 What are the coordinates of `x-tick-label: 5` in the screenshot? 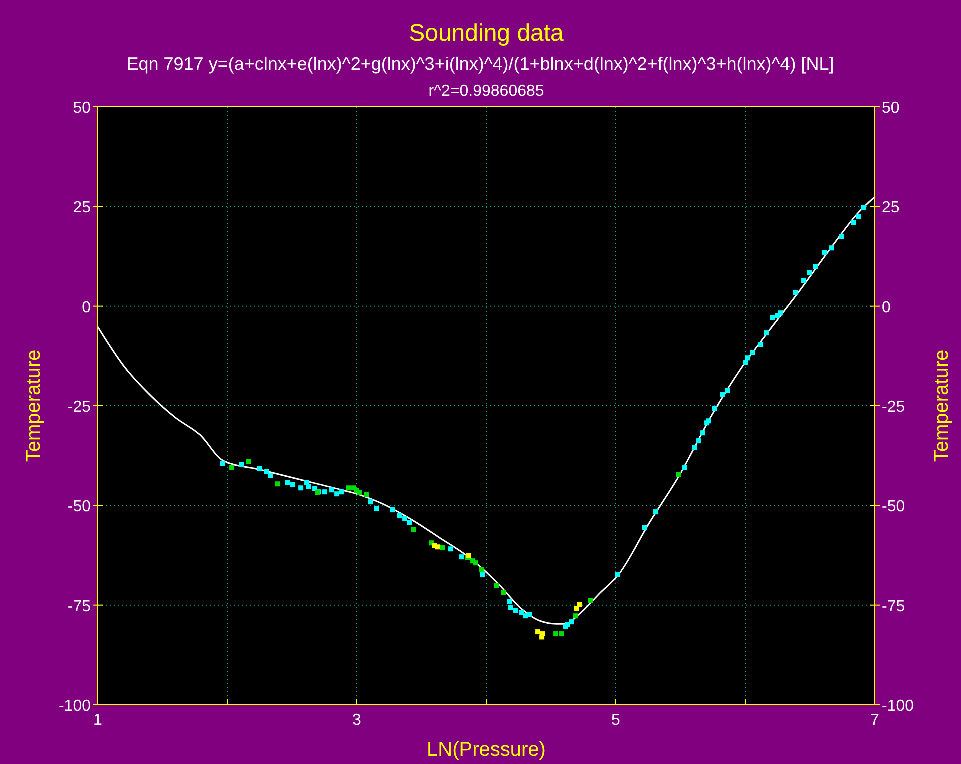 It's located at (616, 720).